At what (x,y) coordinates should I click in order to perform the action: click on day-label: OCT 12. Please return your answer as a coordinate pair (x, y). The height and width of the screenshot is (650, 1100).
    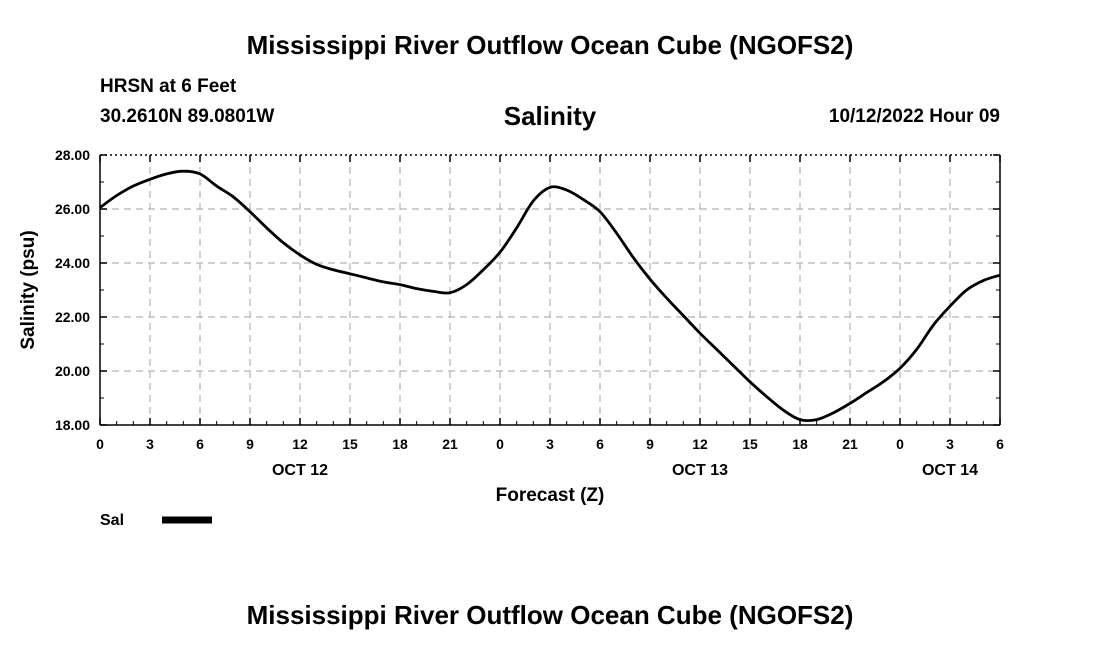
    Looking at the image, I should click on (300, 470).